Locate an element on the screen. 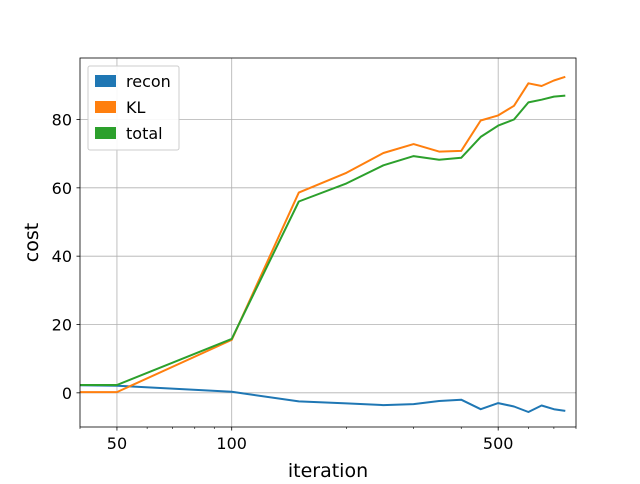 Image resolution: width=640 pixels, height=484 pixels. y-tick-label: 40 is located at coordinates (62, 256).